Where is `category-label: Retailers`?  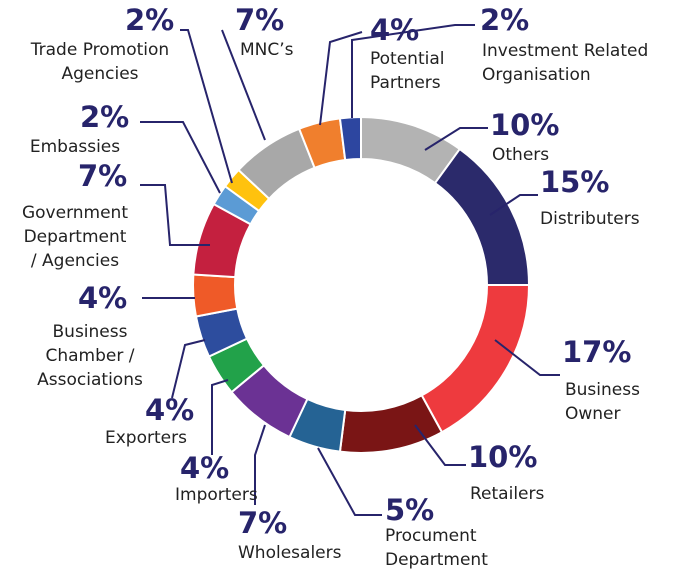 category-label: Retailers is located at coordinates (507, 494).